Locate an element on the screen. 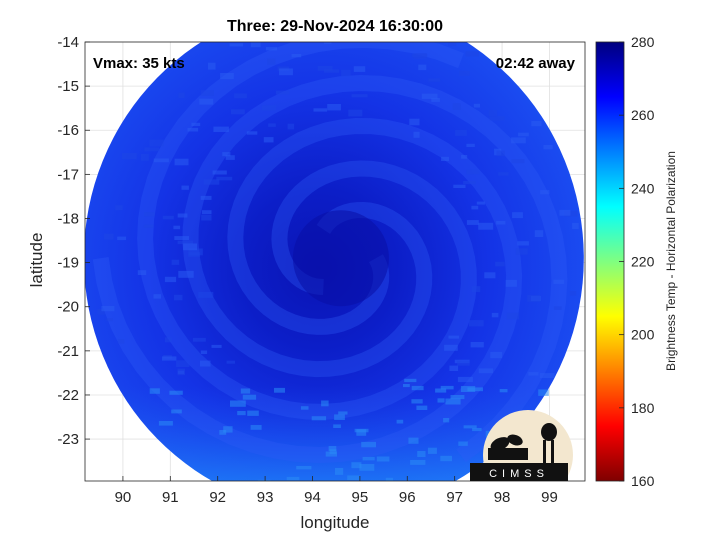 This screenshot has height=540, width=720. logo-text: CIMSS is located at coordinates (519, 474).